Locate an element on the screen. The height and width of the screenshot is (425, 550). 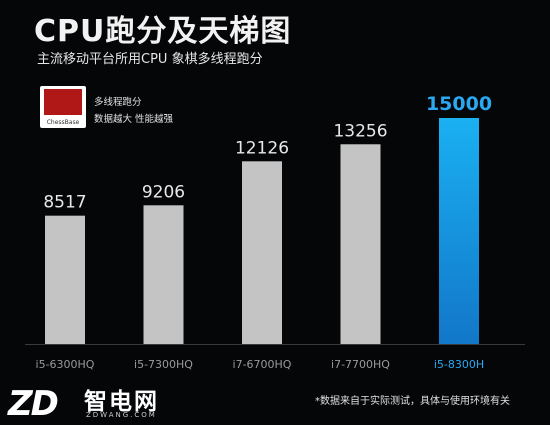
chessbase-logo: ChessBase is located at coordinates (63, 107).